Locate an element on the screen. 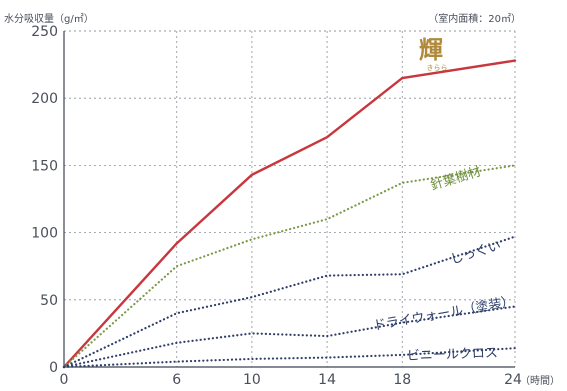  y-tick-label-0: 0 is located at coordinates (53, 368).